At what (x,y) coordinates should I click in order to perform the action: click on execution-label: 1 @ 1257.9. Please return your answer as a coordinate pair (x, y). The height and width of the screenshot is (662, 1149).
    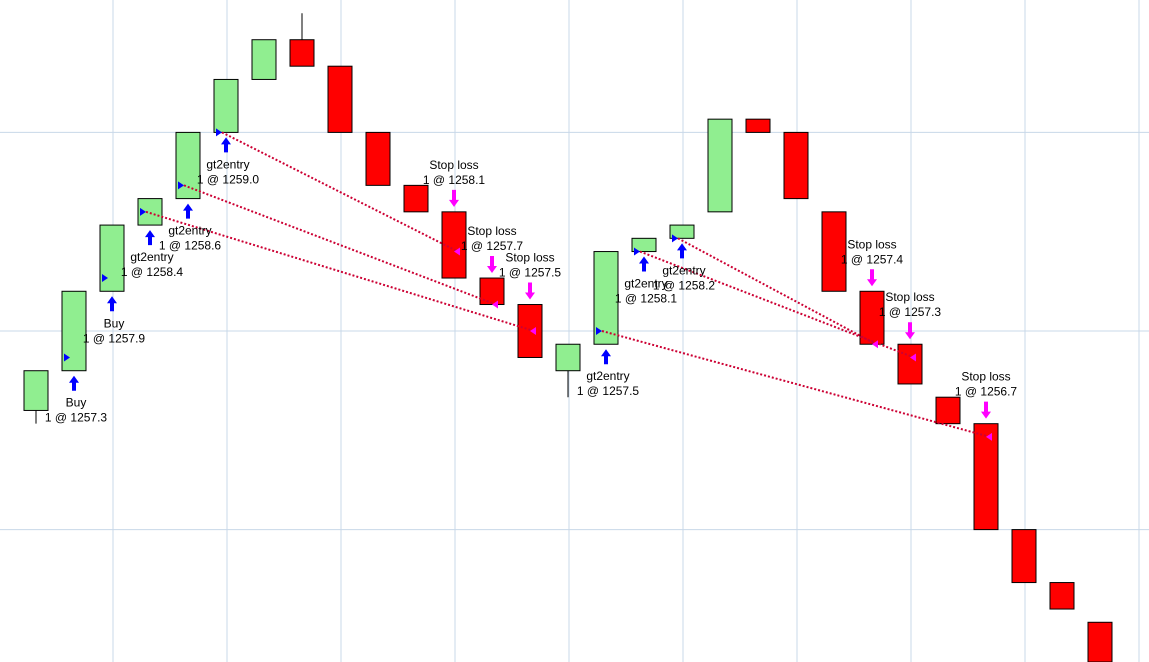
    Looking at the image, I should click on (114, 338).